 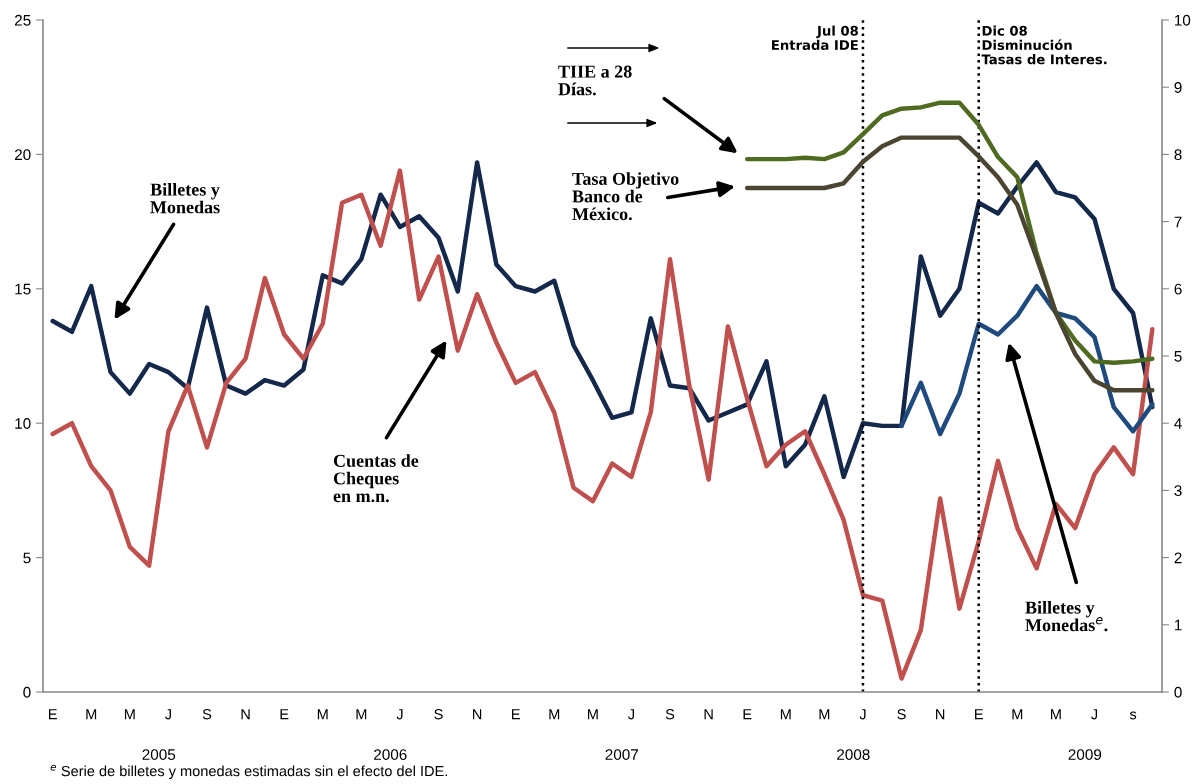 What do you see at coordinates (27, 558) in the screenshot?
I see `y-tick-label: 5` at bounding box center [27, 558].